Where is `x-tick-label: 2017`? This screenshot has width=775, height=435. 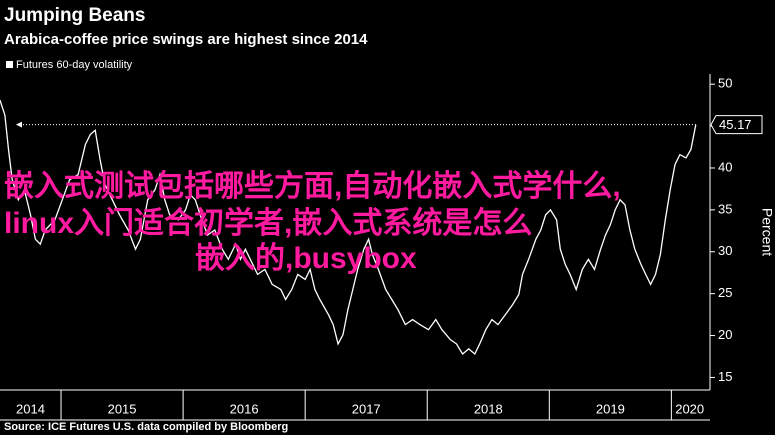 x-tick-label: 2017 is located at coordinates (366, 408).